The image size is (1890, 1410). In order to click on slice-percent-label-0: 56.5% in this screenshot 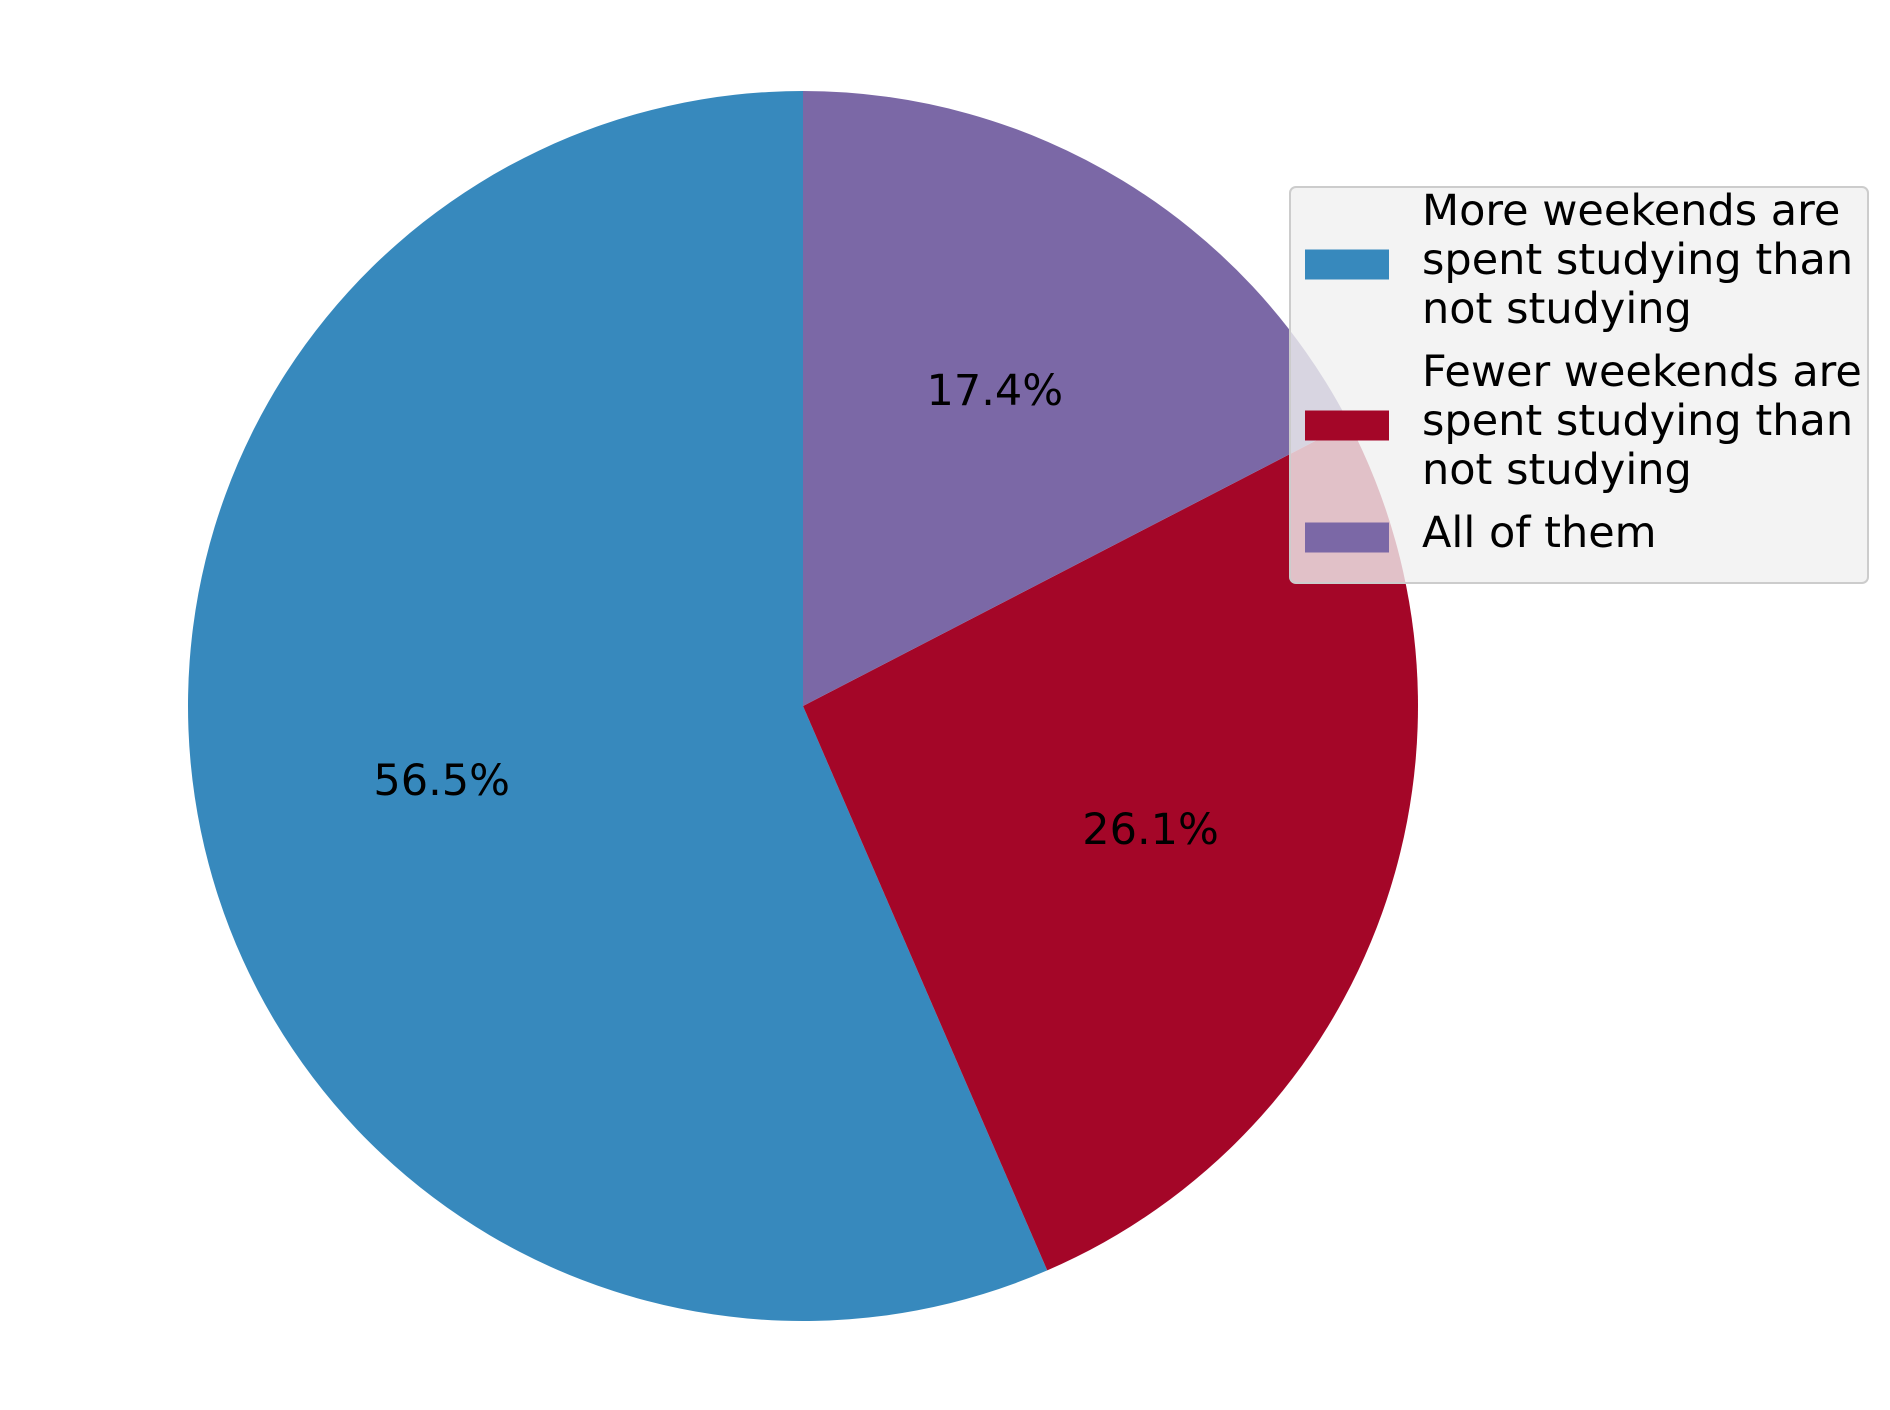, I will do `click(441, 781)`.